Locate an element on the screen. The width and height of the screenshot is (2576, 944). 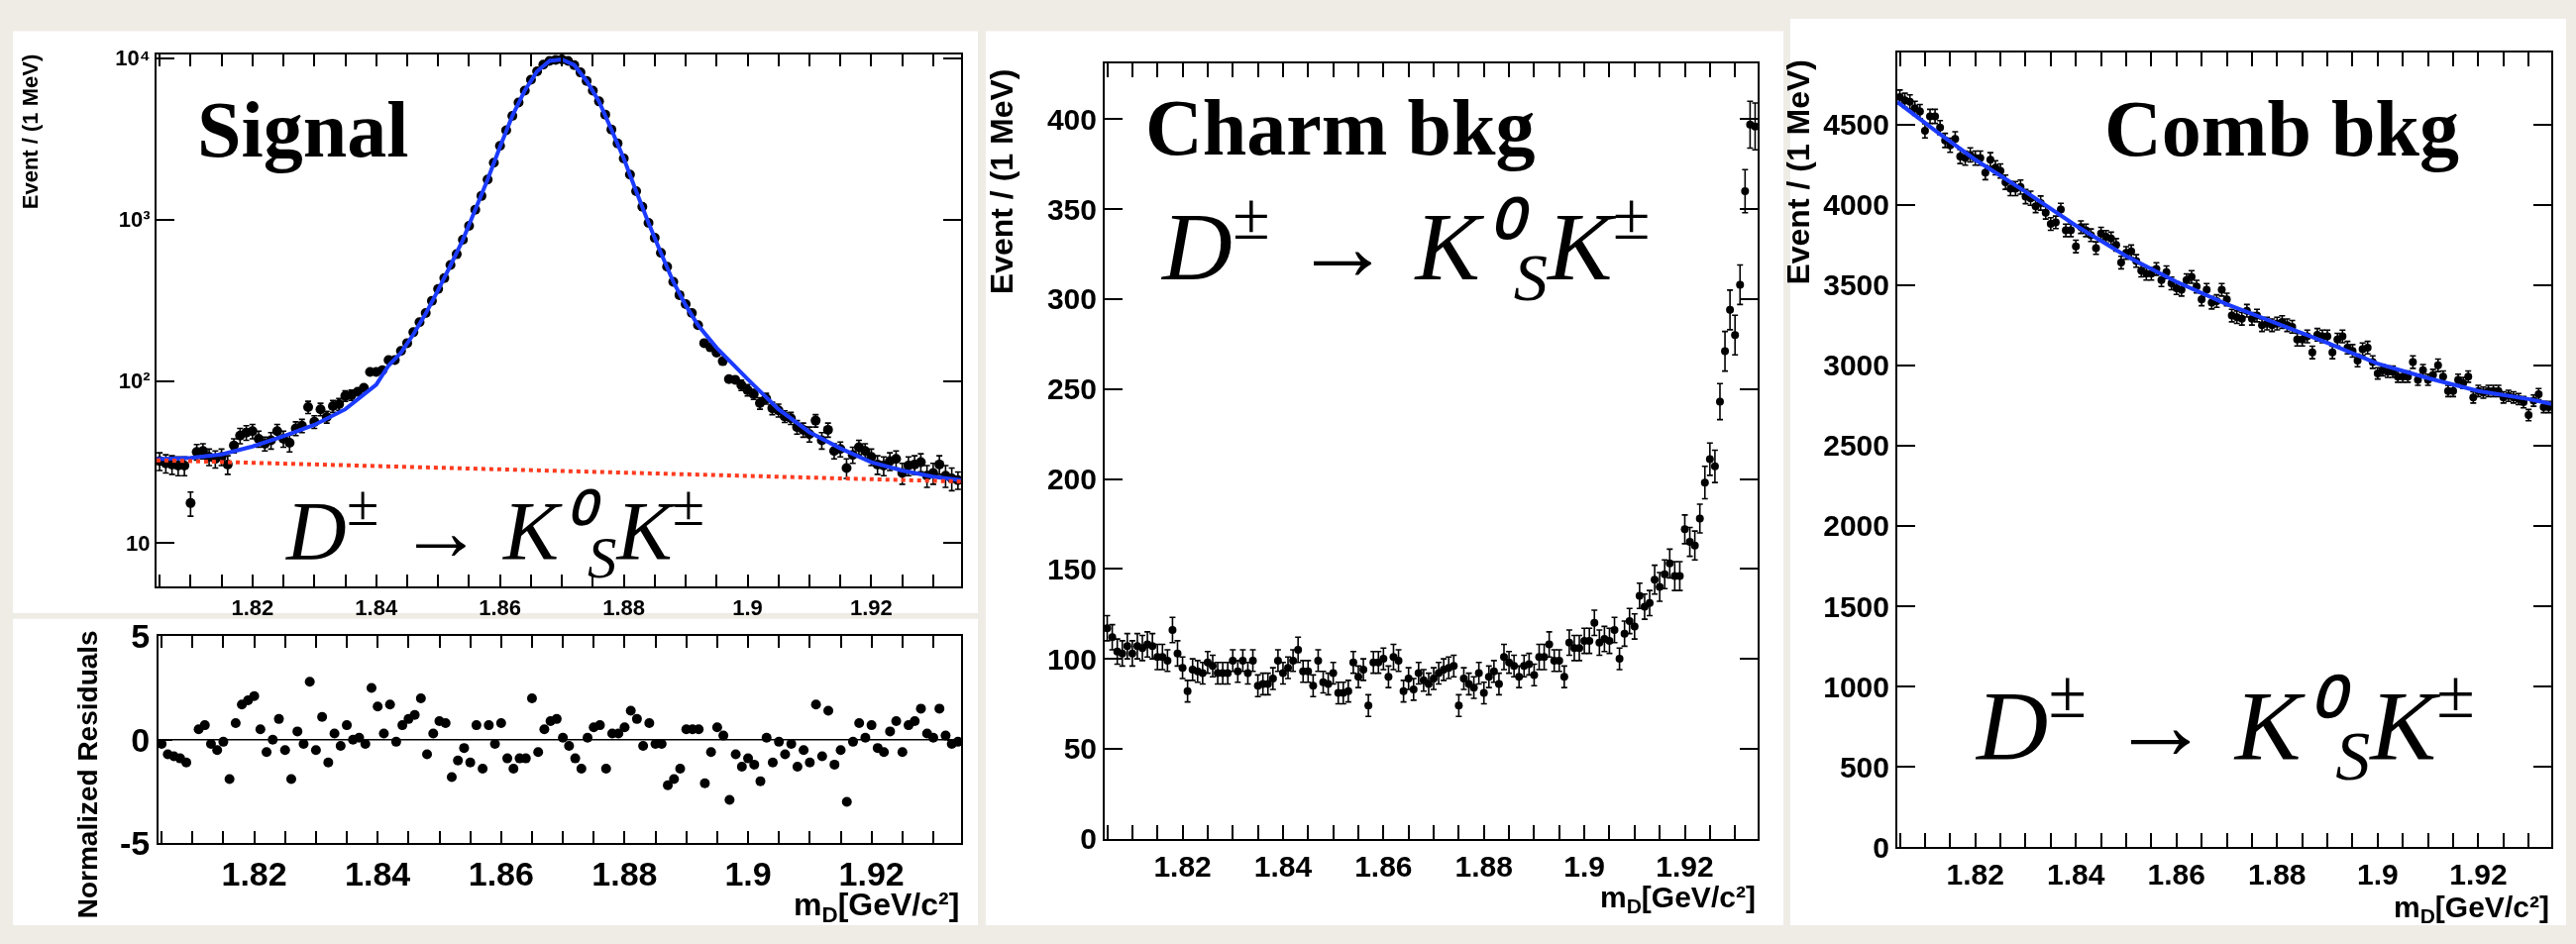
y-tick-label: 400 is located at coordinates (1072, 119).